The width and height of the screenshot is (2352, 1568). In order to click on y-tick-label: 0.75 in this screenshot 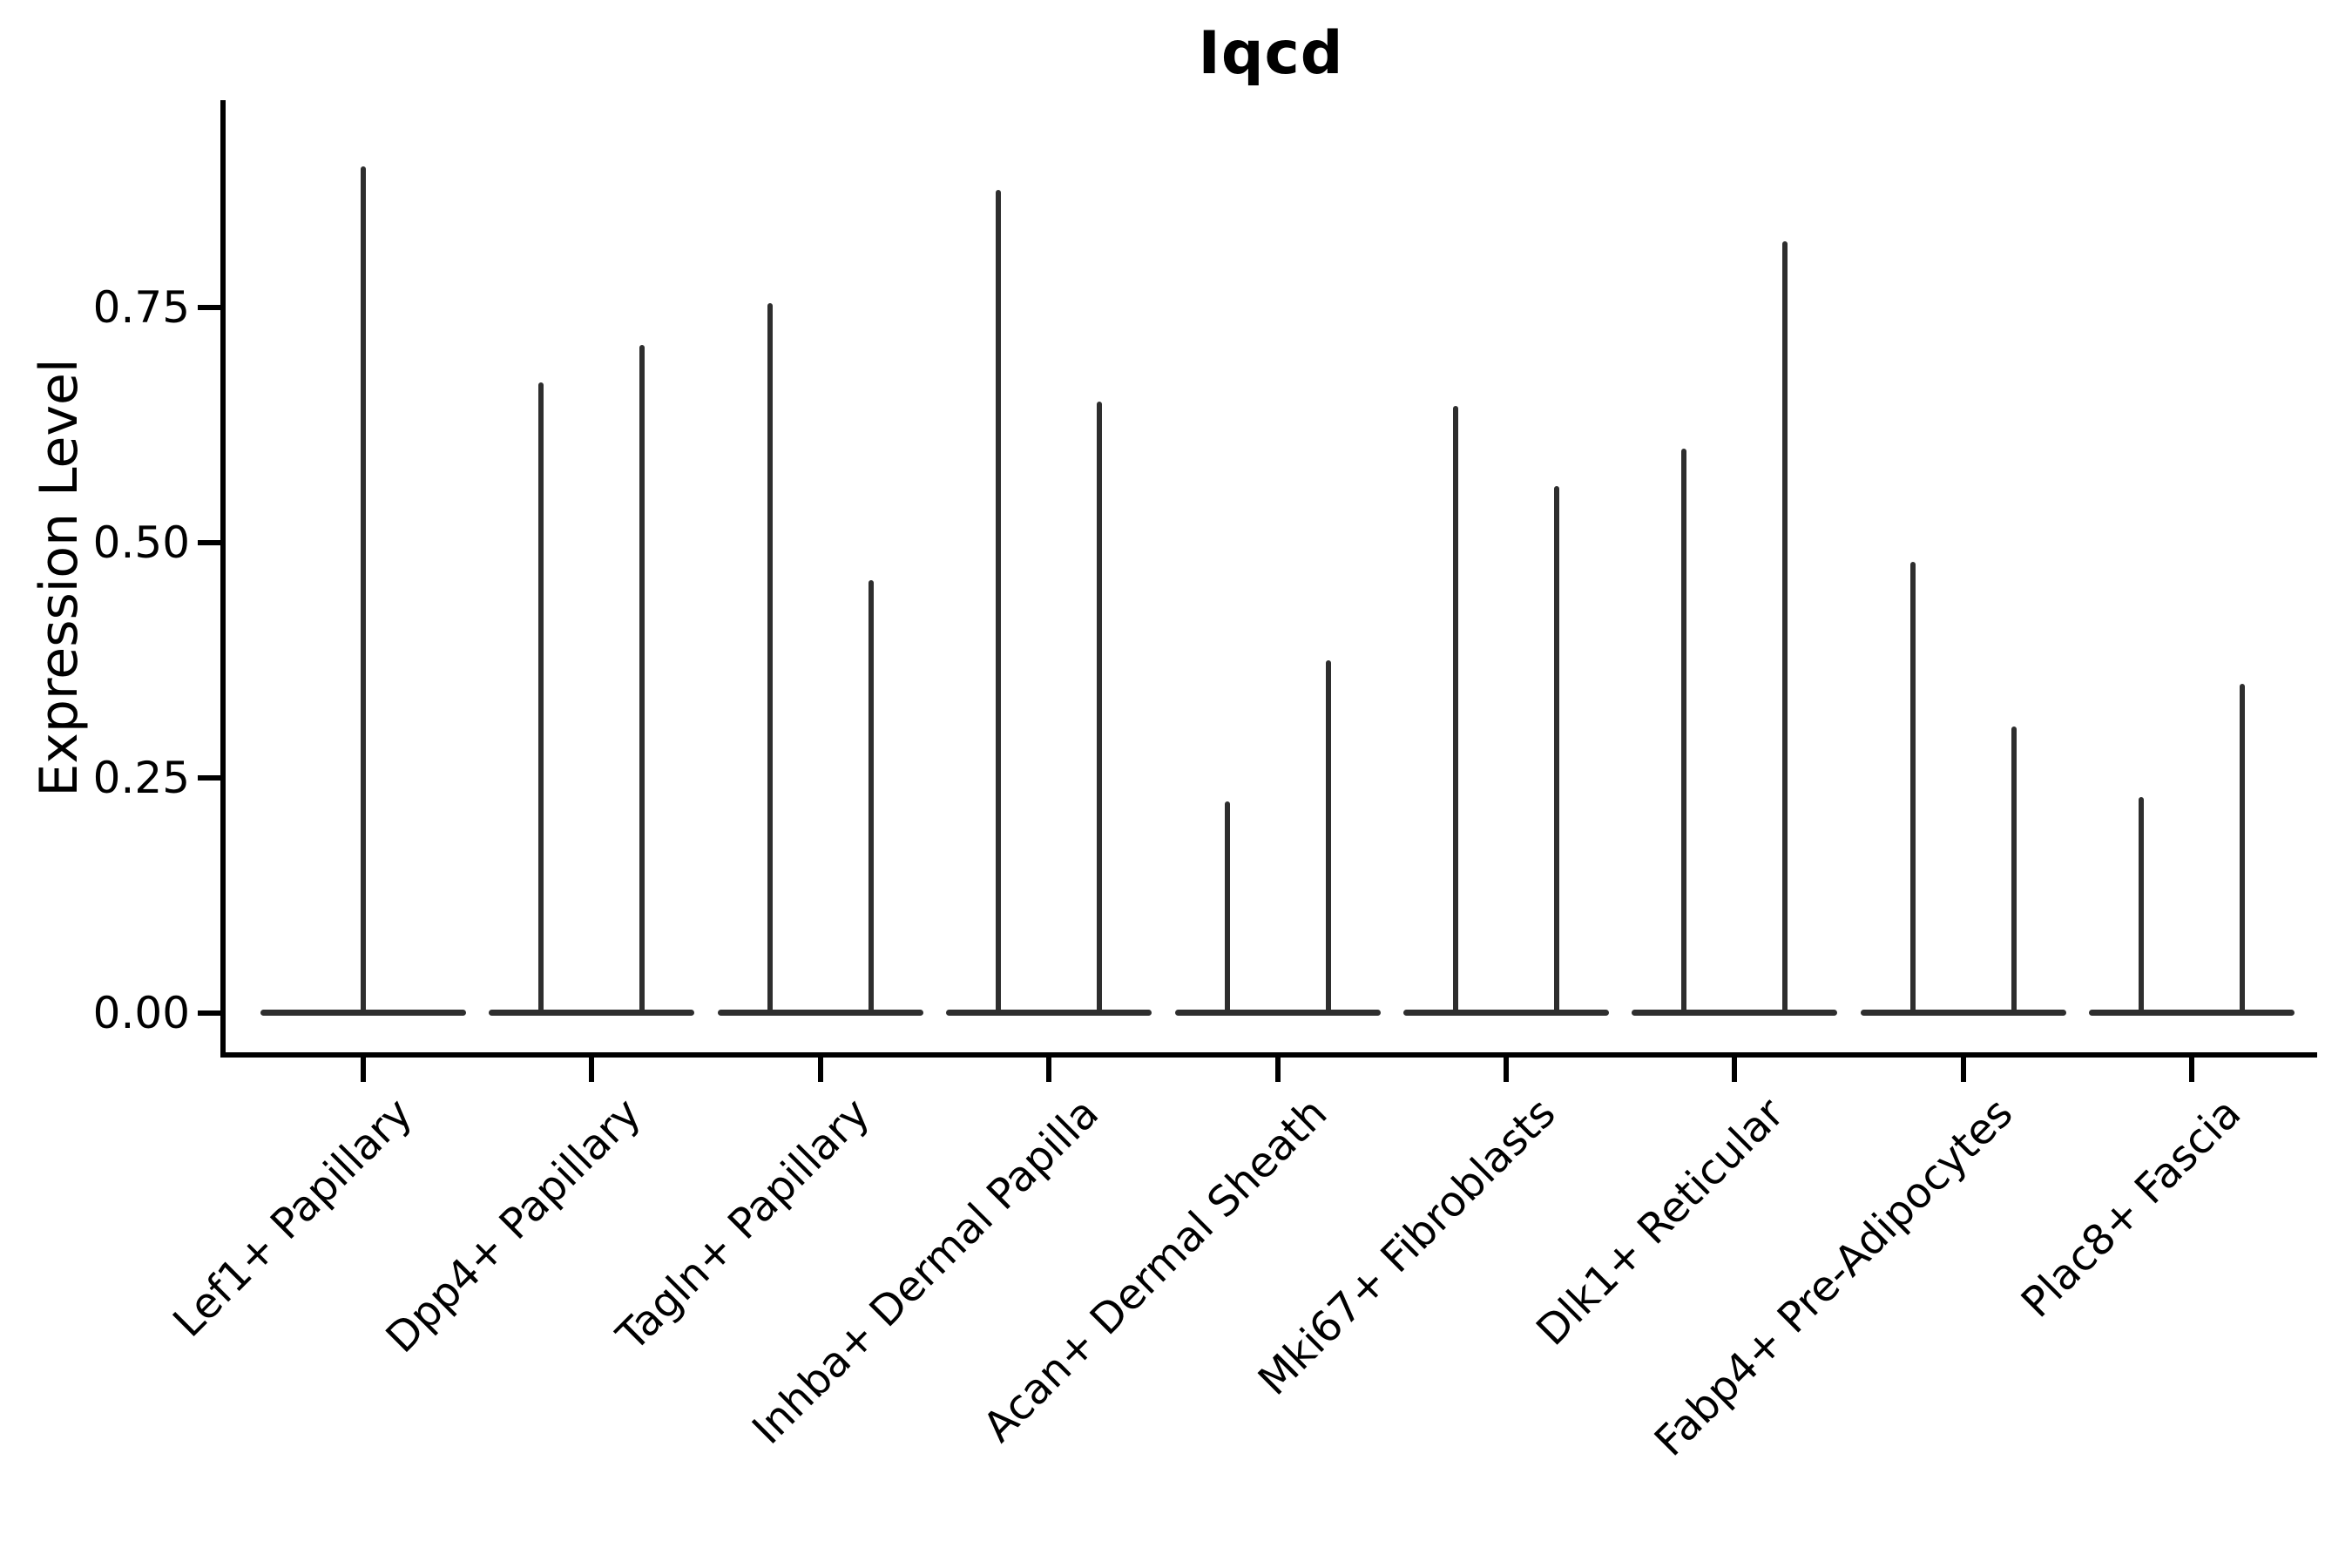, I will do `click(141, 307)`.